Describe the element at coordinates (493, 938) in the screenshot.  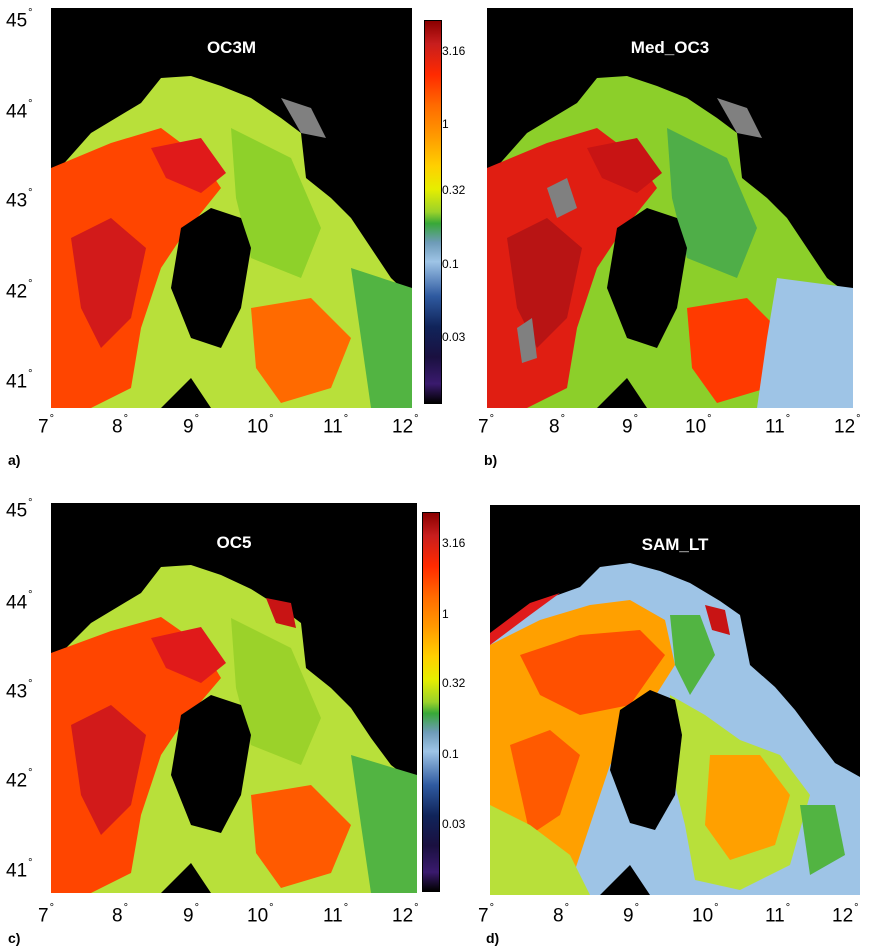
I see `panel-label: d)` at that location.